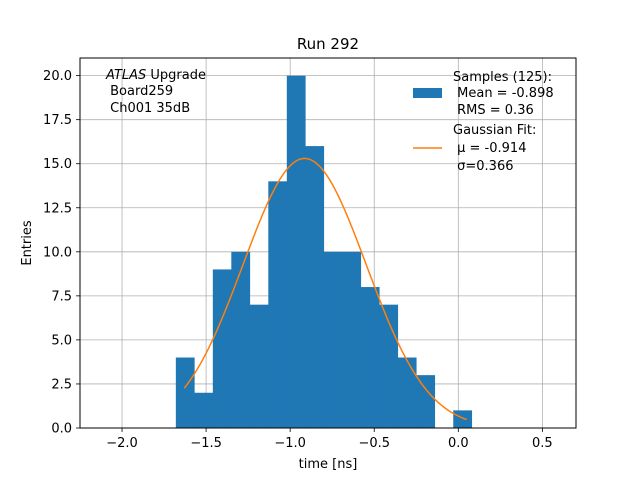  What do you see at coordinates (125, 75) in the screenshot?
I see `atlas-annotation-italic: ATLAS` at bounding box center [125, 75].